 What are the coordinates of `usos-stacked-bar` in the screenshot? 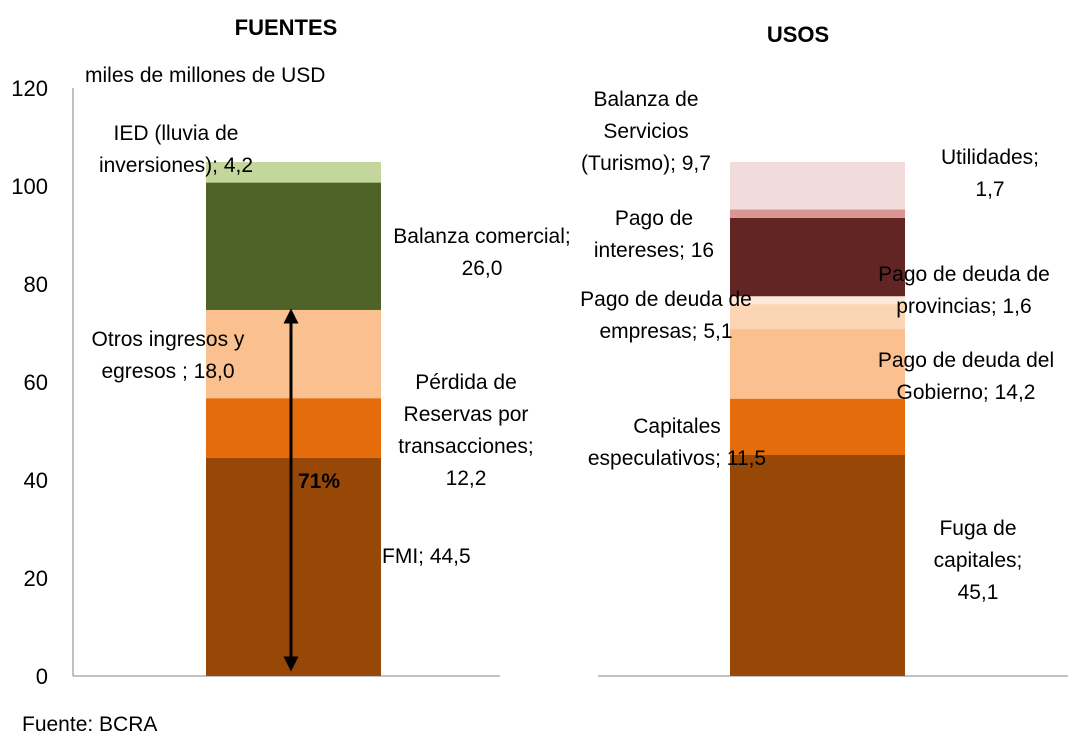 It's located at (817, 418).